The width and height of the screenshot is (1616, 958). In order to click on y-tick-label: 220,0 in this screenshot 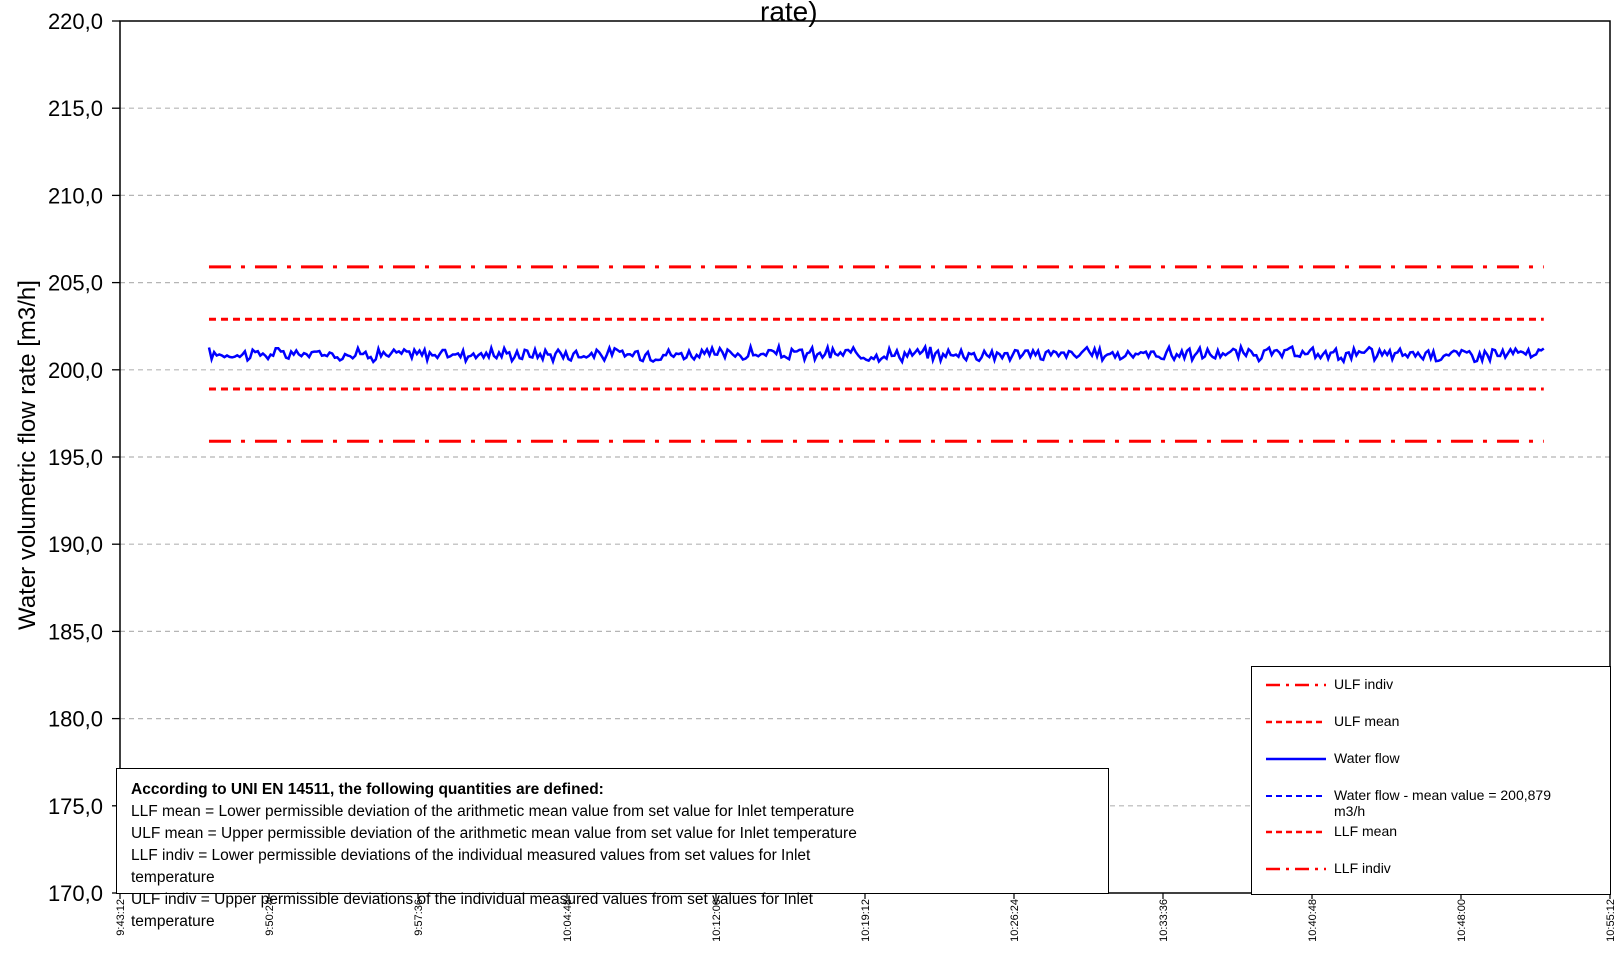, I will do `click(75, 21)`.